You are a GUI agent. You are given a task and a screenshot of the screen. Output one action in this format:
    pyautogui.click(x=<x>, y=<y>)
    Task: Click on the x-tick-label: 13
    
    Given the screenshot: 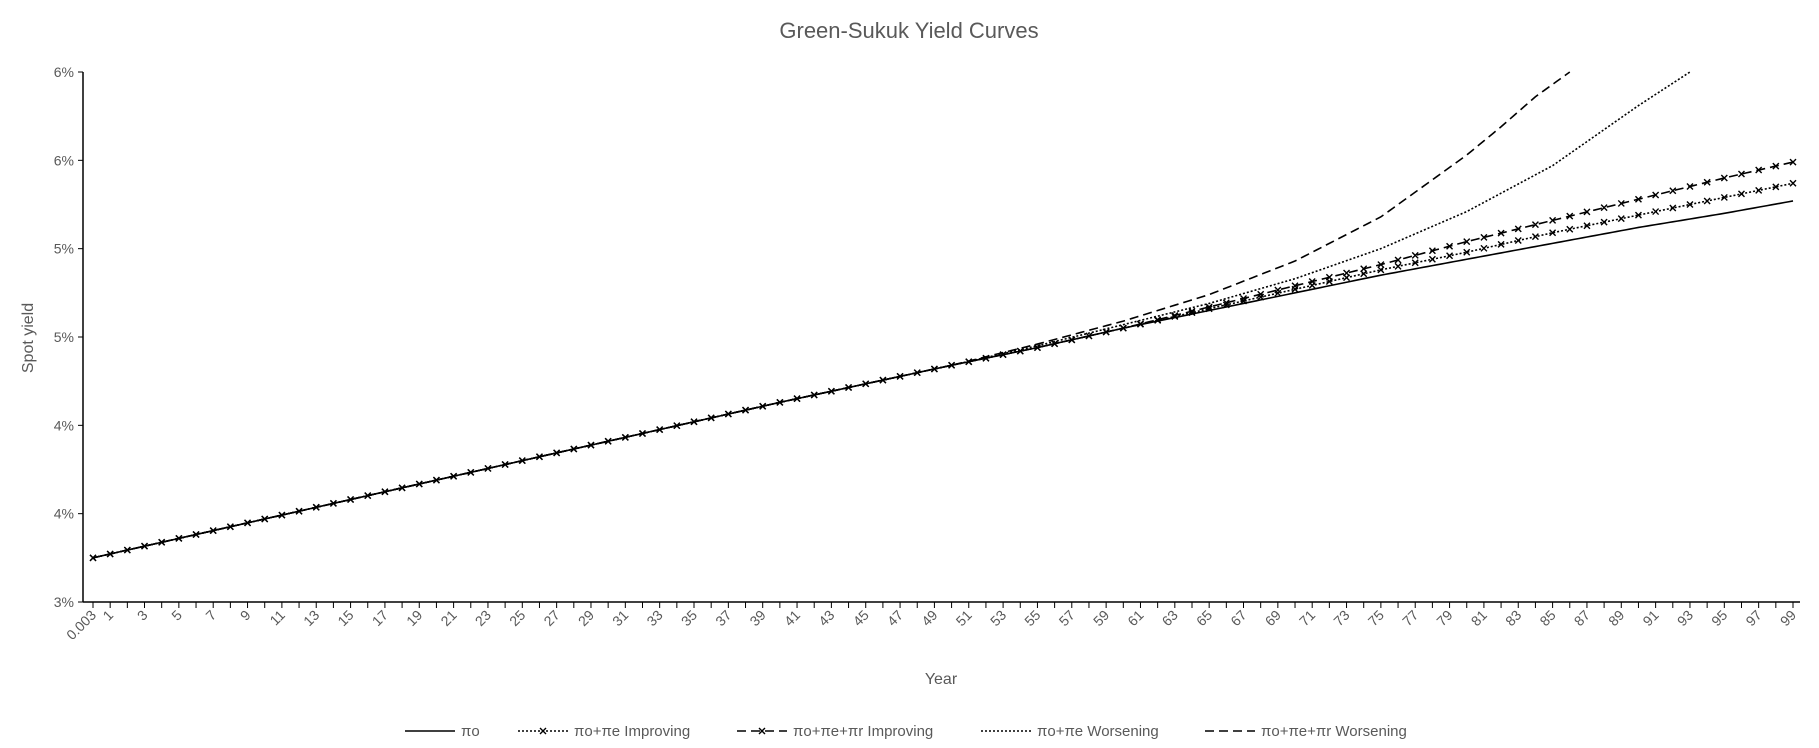 What is the action you would take?
    pyautogui.click(x=311, y=618)
    